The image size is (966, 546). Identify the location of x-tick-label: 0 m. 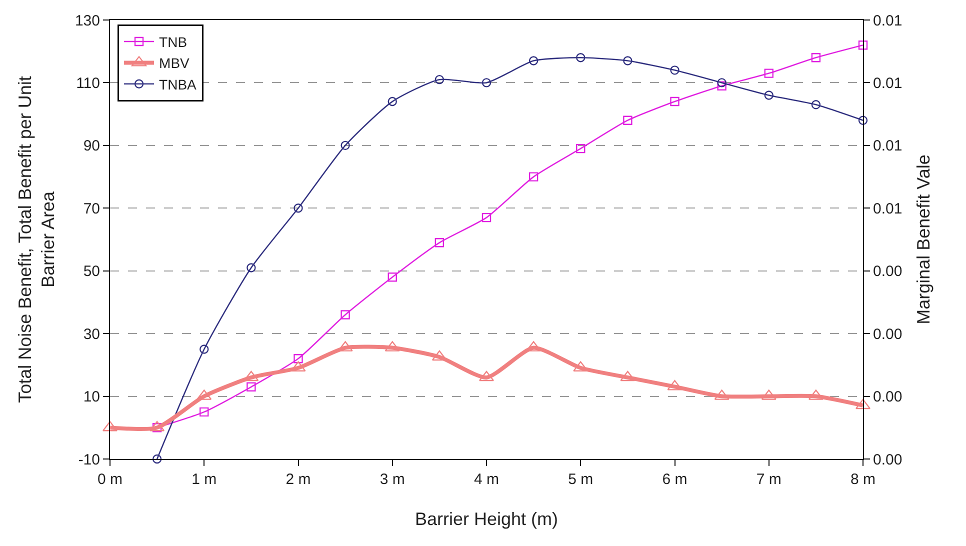
(110, 479).